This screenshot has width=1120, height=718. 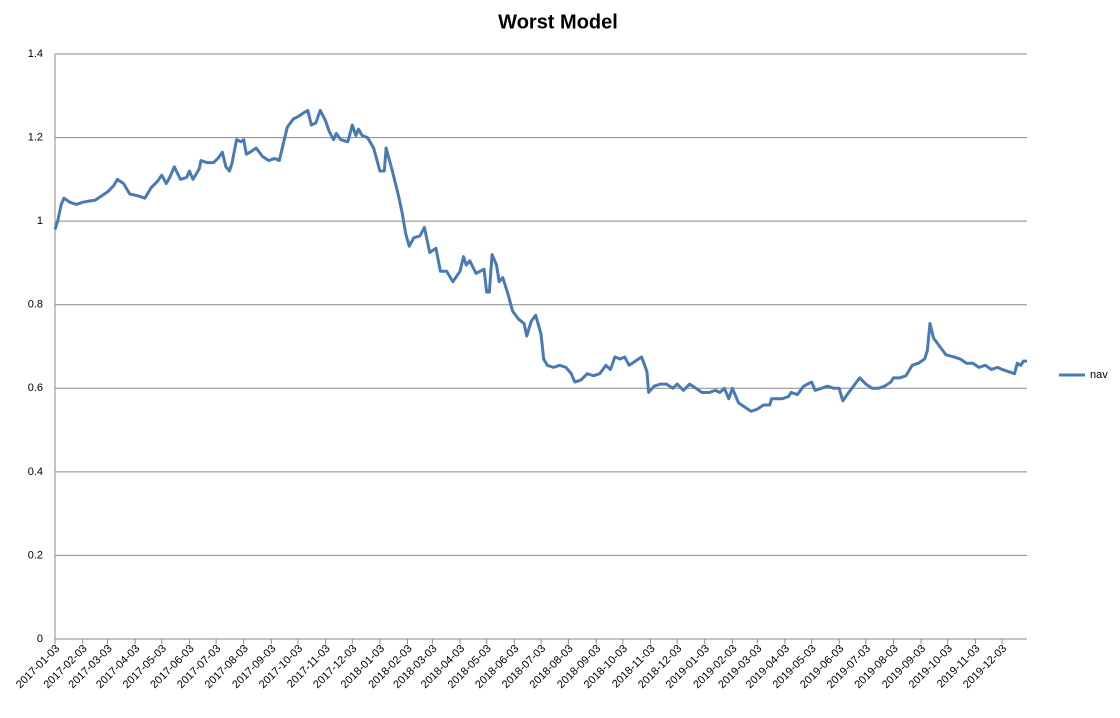 I want to click on legend-label: nav, so click(x=1099, y=375).